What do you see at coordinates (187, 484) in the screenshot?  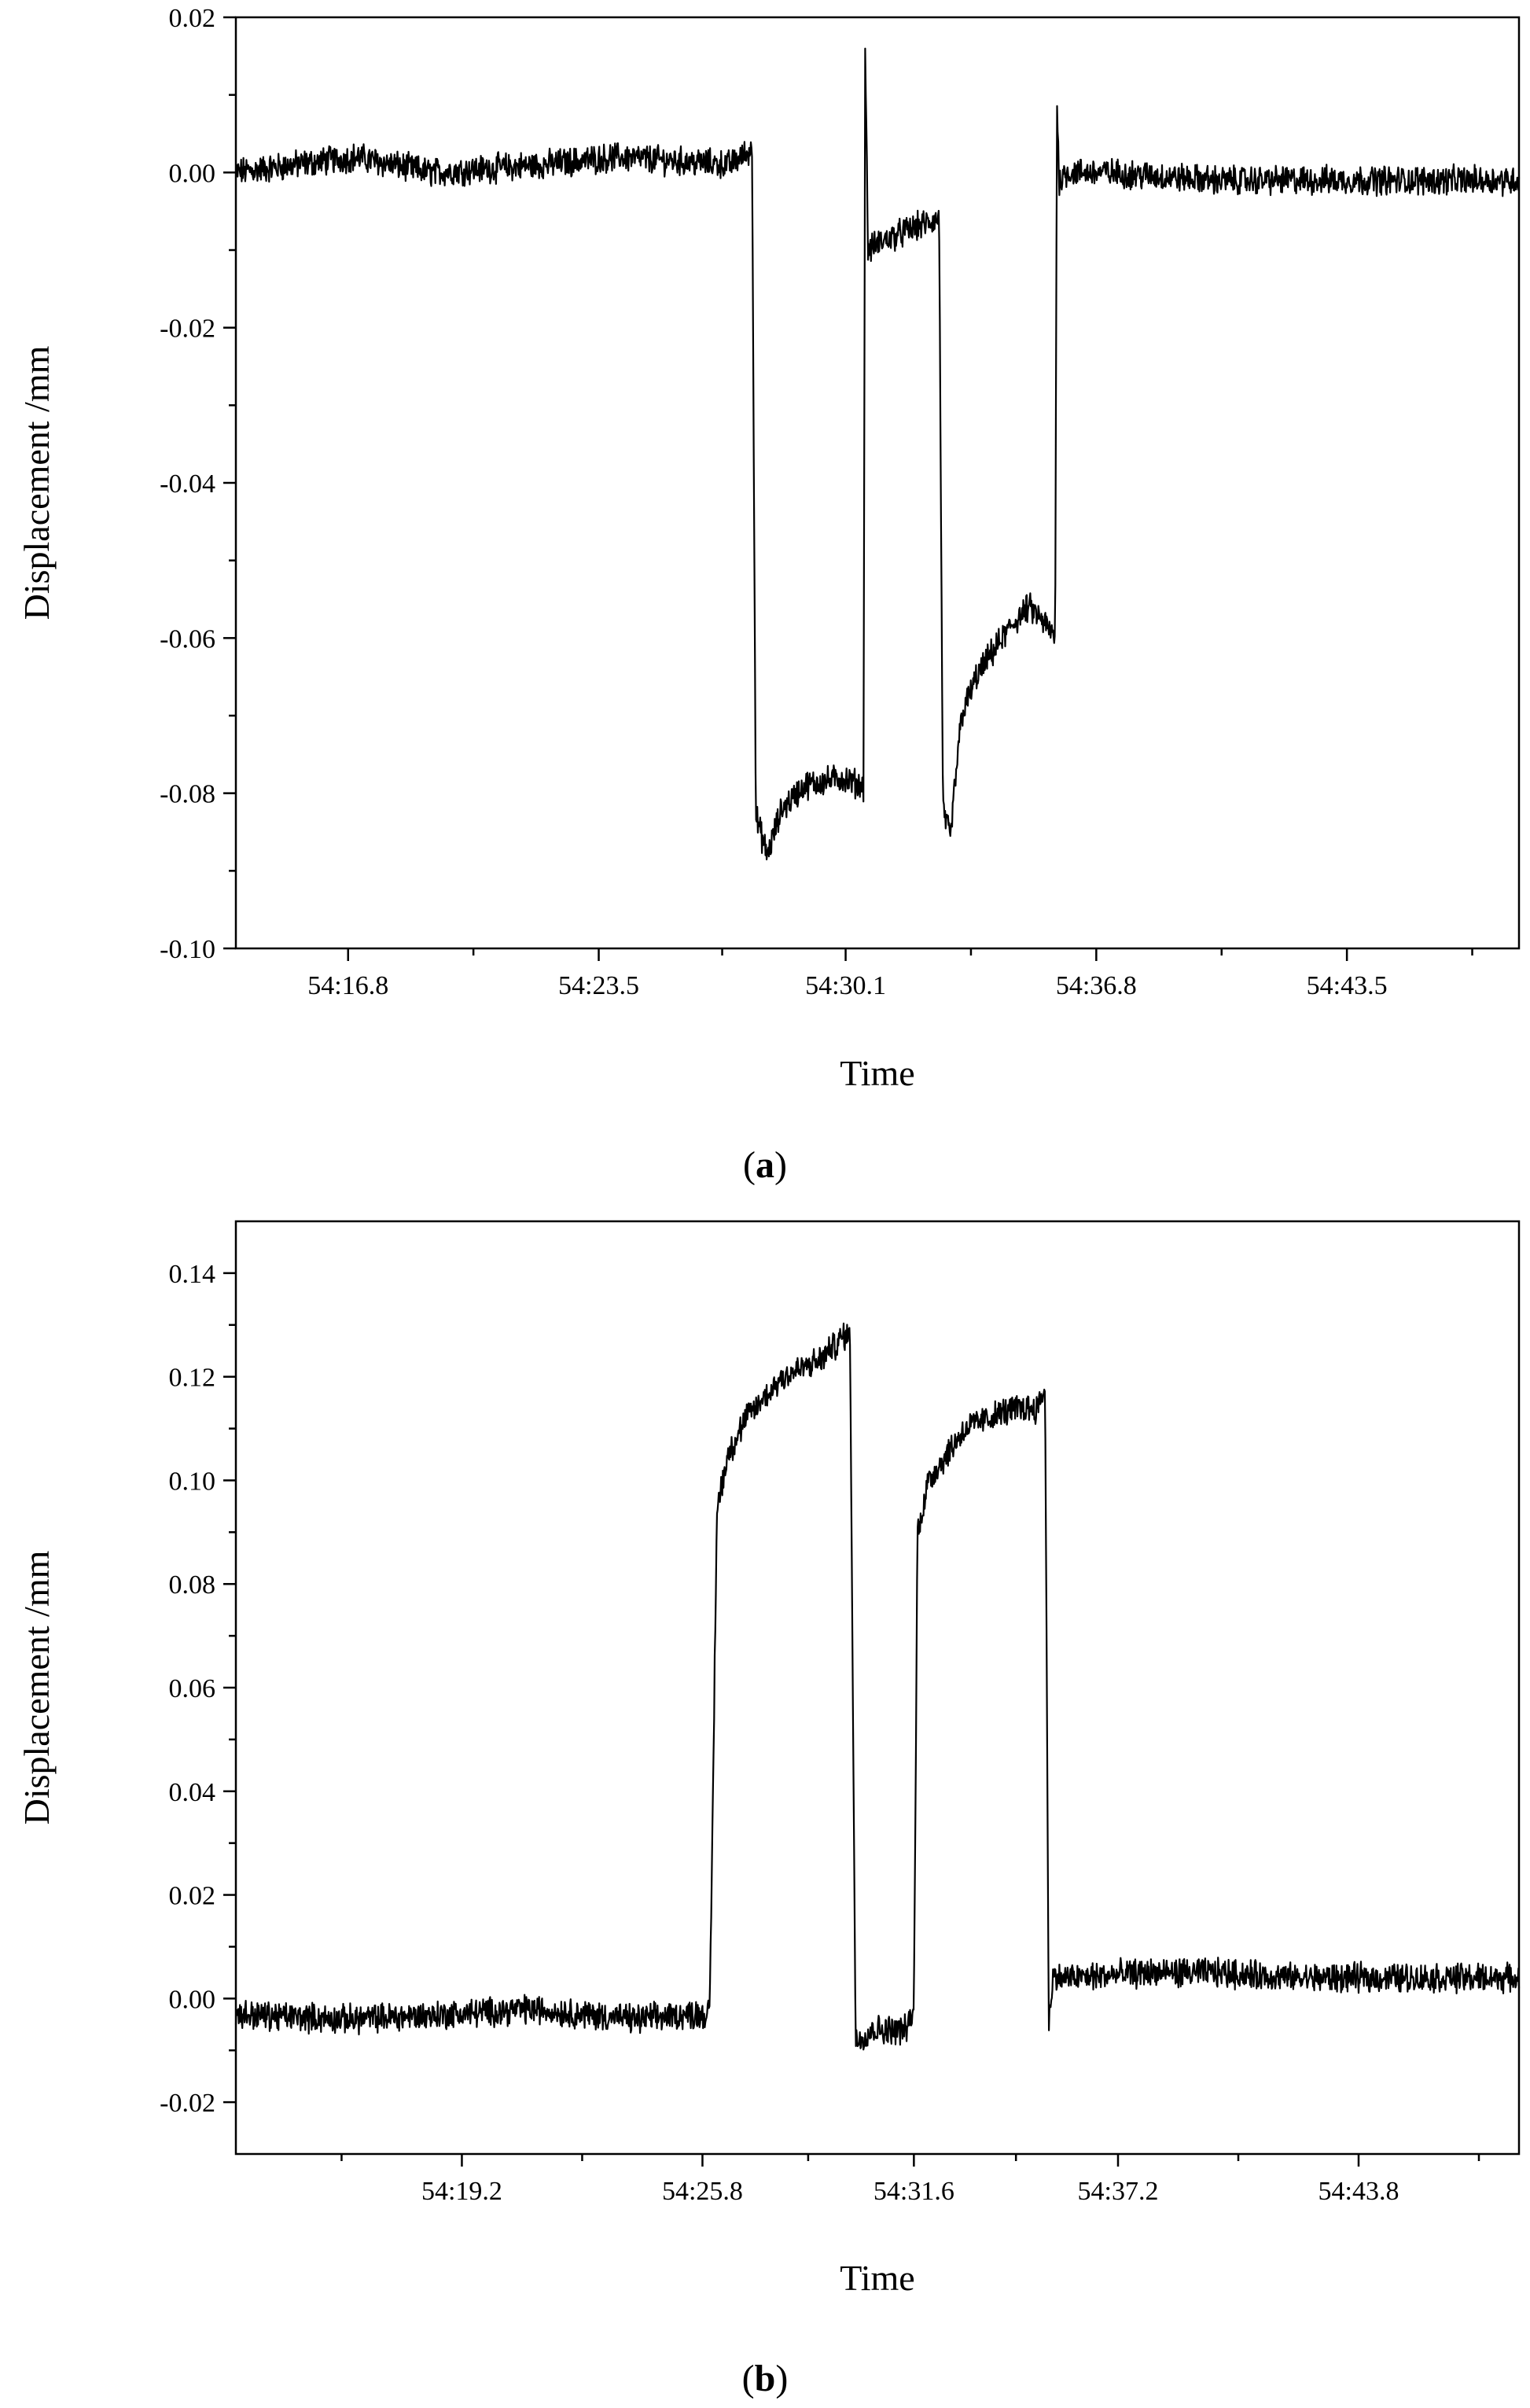 I see `y-tick-label: -0.04` at bounding box center [187, 484].